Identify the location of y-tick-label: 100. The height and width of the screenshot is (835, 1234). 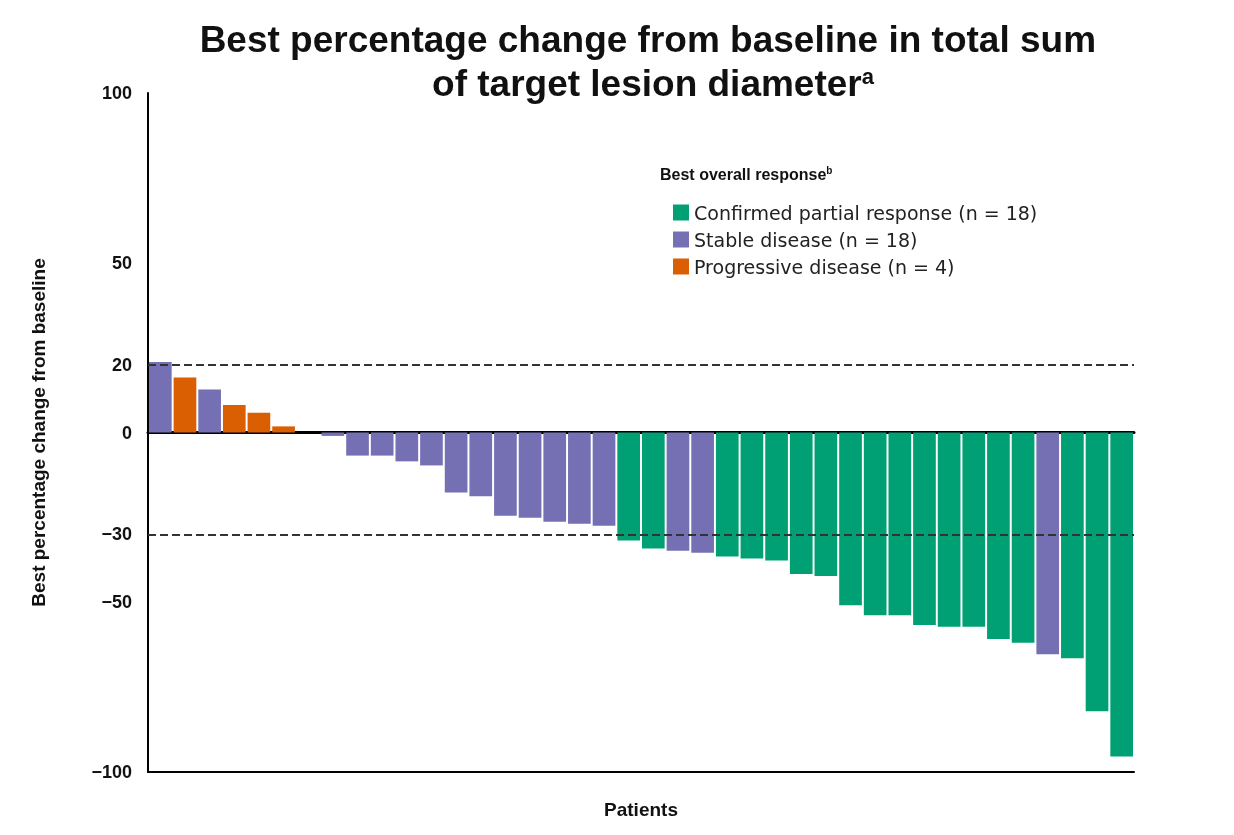
(116, 93).